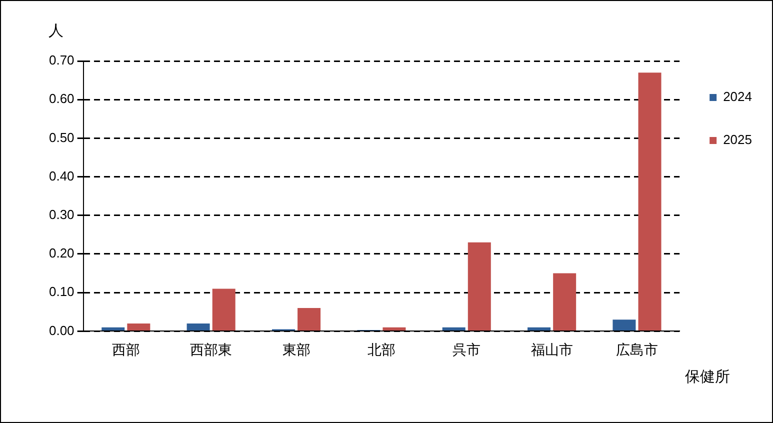  I want to click on x-tick-label: 広島市, so click(637, 349).